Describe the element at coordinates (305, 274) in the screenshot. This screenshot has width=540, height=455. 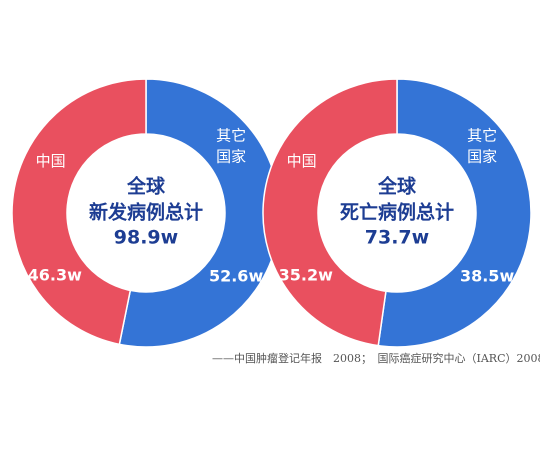
I see `value-label: 35.2w` at that location.